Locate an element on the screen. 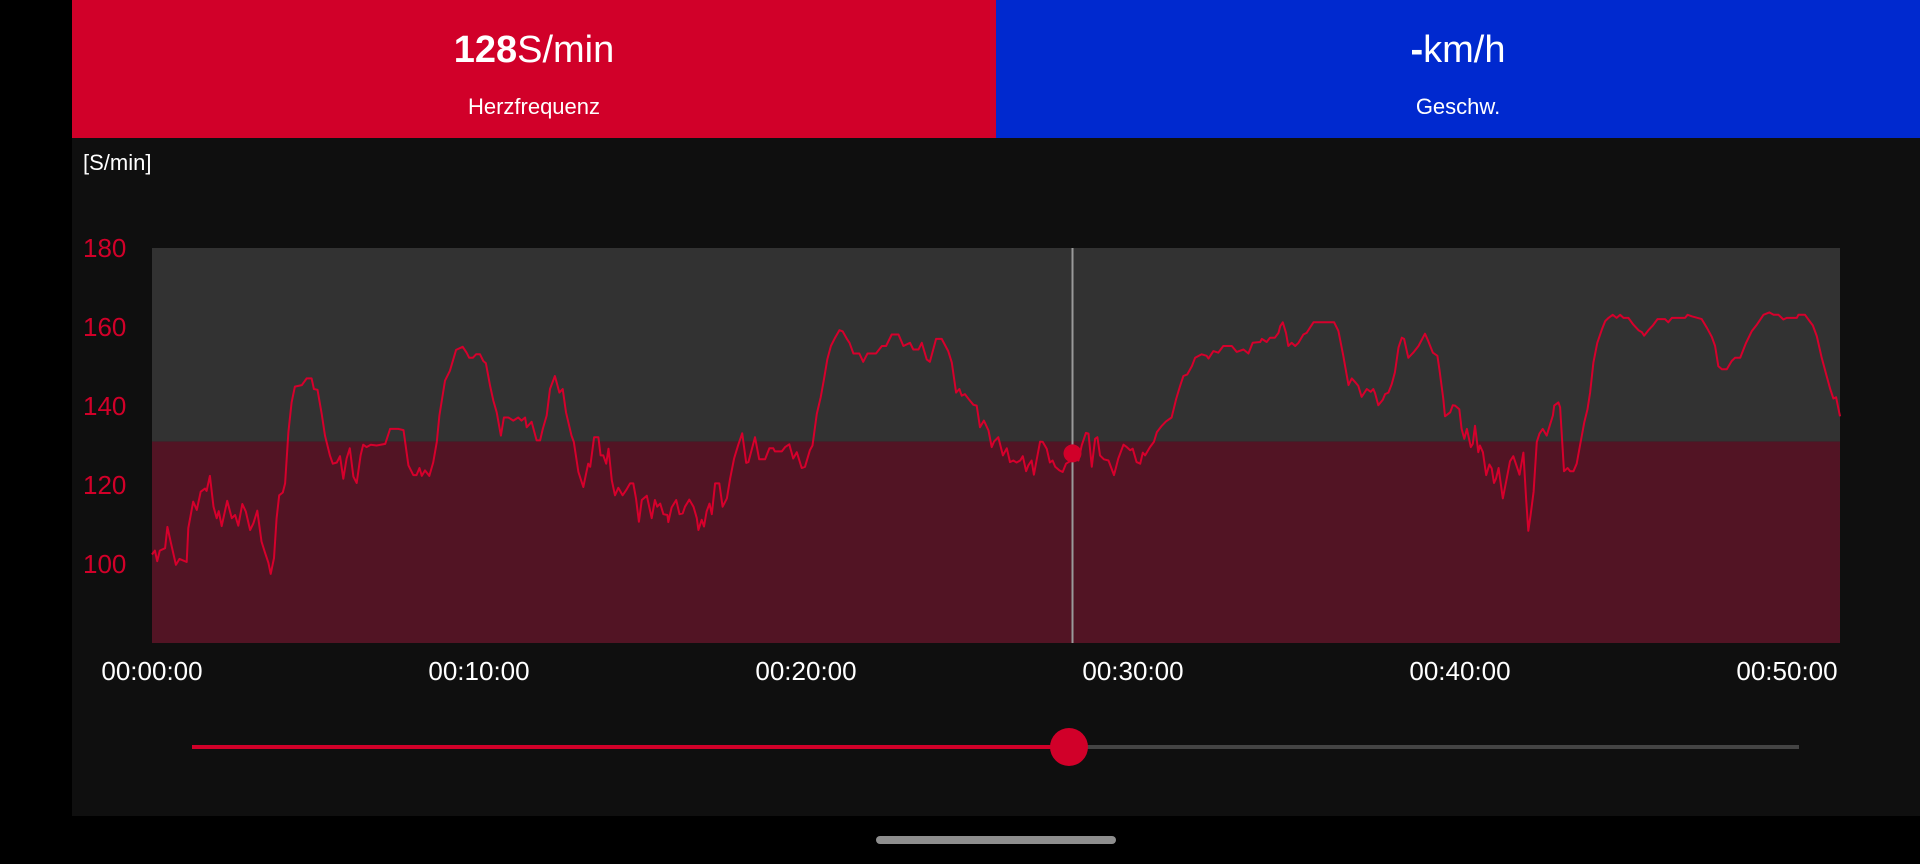 Image resolution: width=1920 pixels, height=864 pixels. y-tick-label: 120 is located at coordinates (104, 485).